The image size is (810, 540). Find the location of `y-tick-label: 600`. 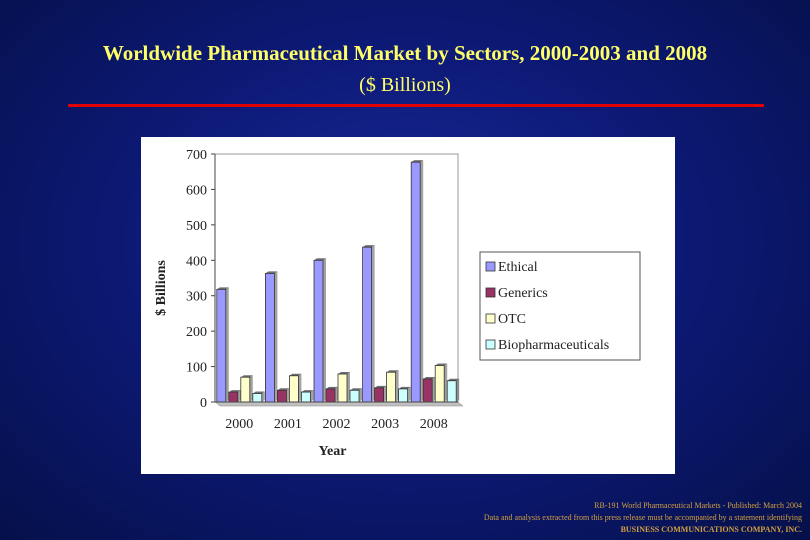

y-tick-label: 600 is located at coordinates (196, 190).